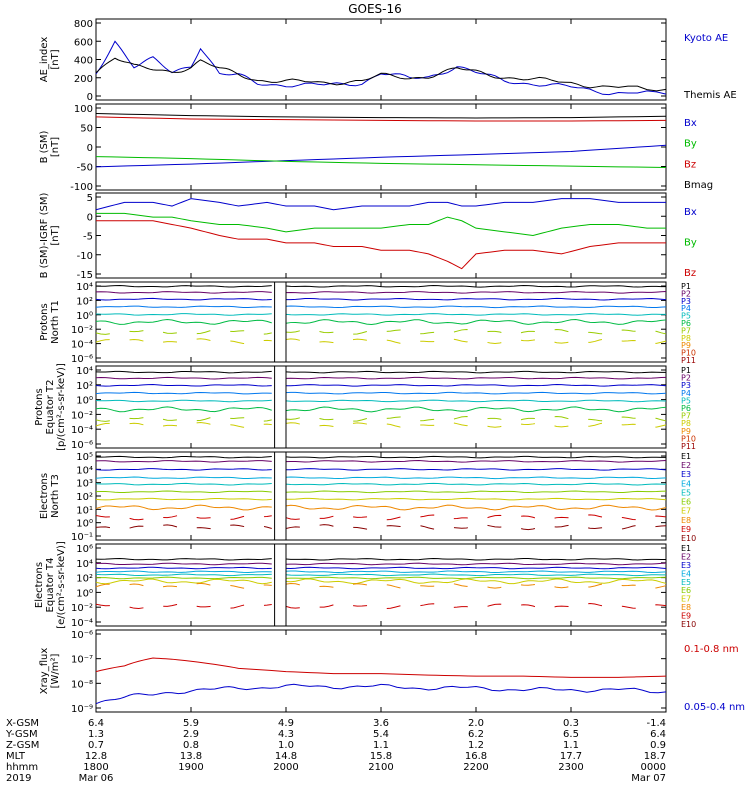 The image size is (750, 804). I want to click on data-gap, so click(280, 585).